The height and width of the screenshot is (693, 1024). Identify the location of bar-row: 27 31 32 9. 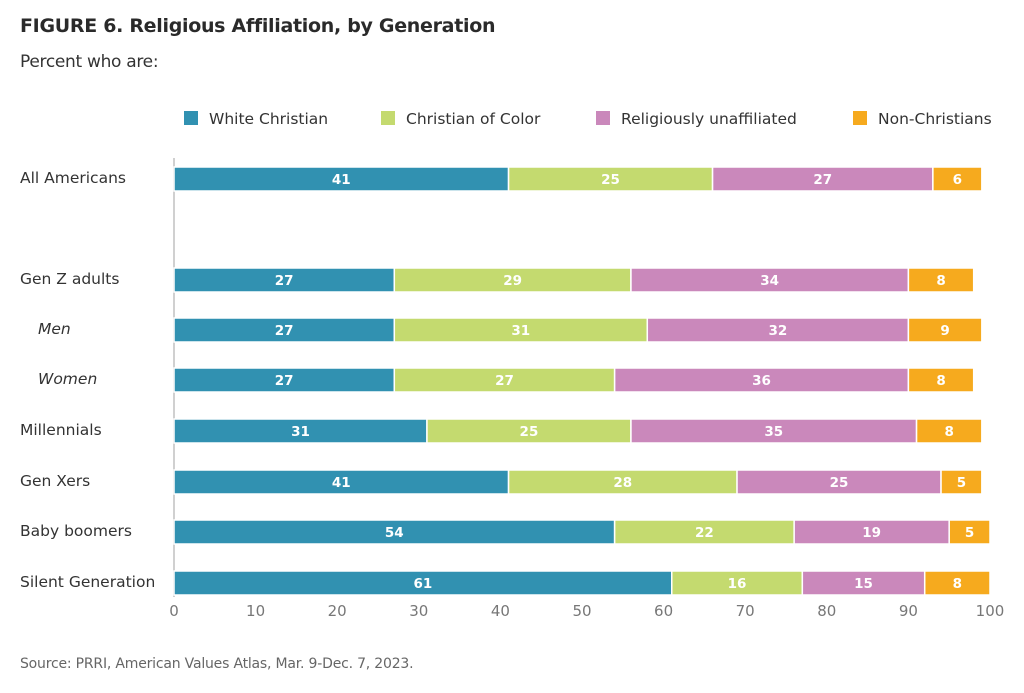
(578, 330).